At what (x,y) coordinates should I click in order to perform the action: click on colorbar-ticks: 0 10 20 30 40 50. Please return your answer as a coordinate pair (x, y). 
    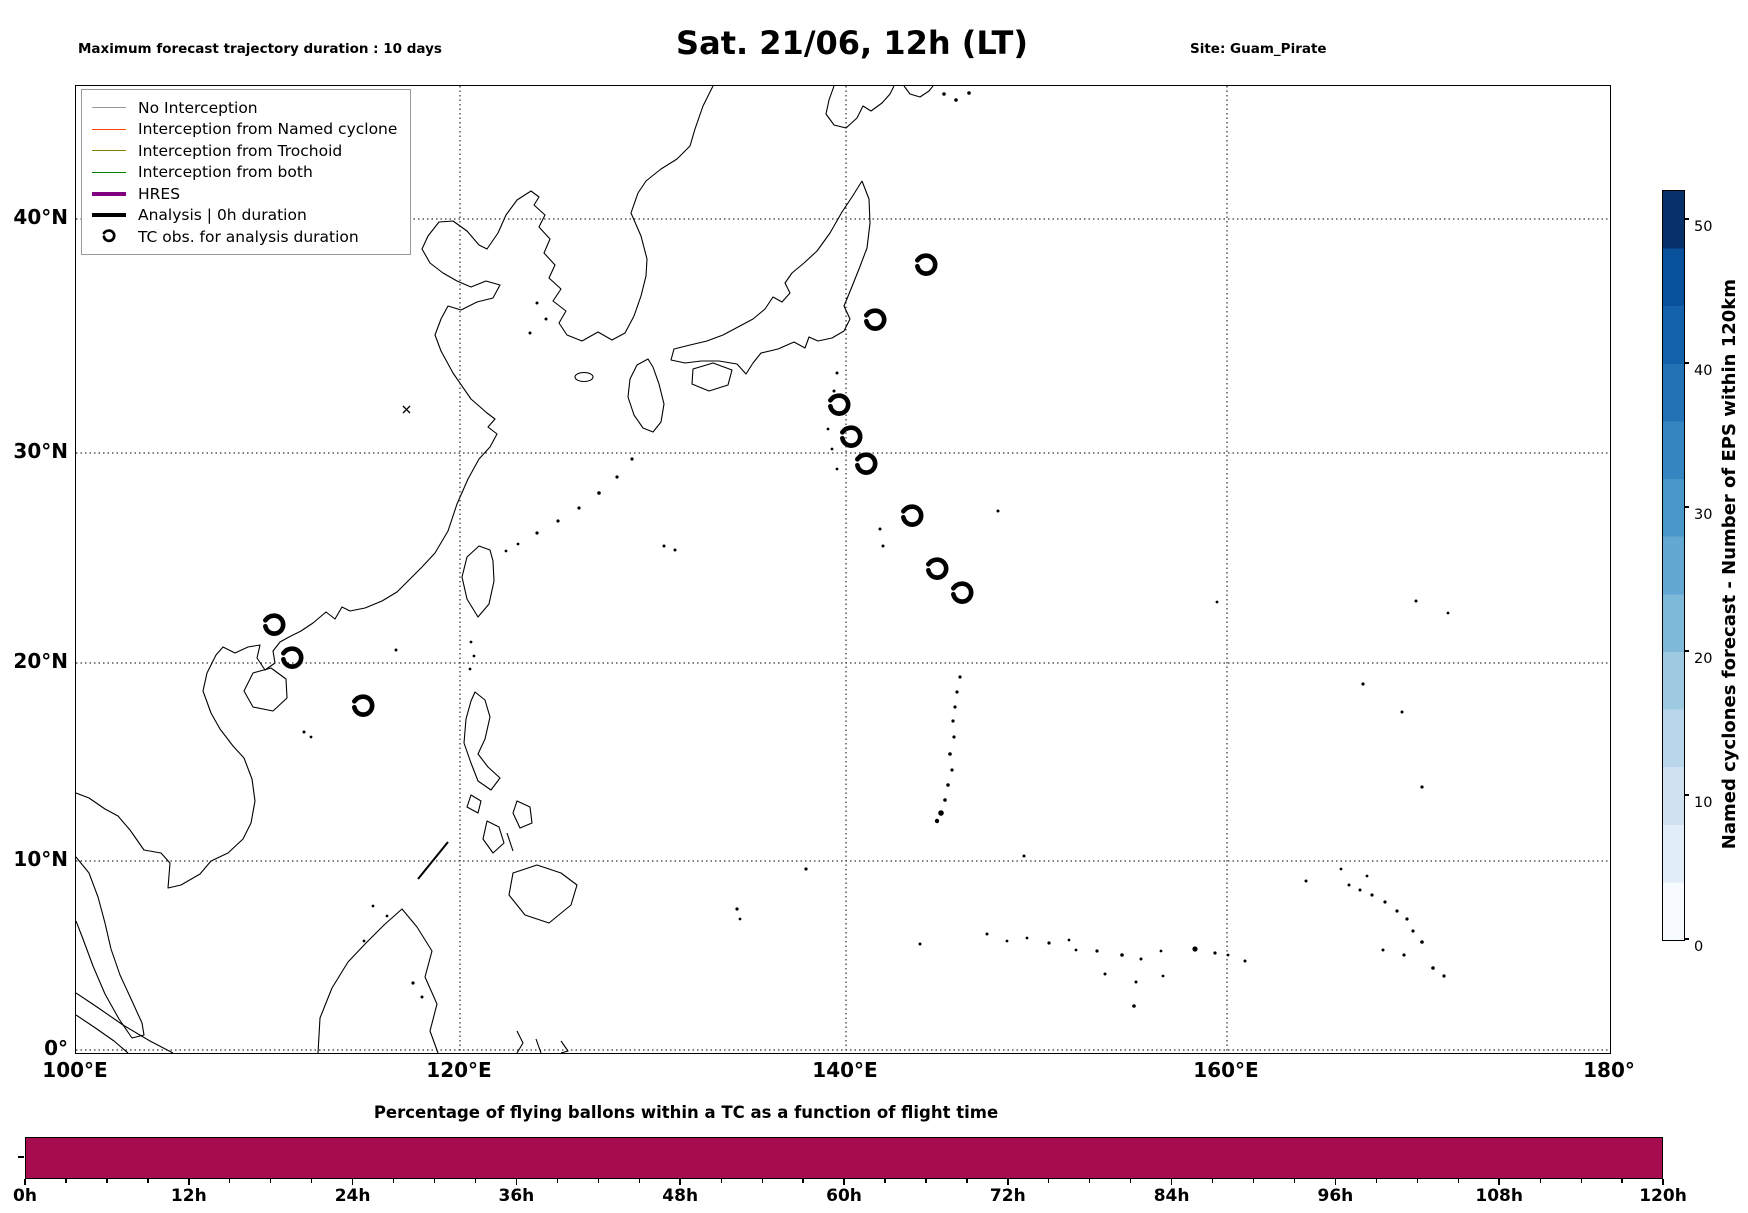
    Looking at the image, I should click on (1704, 572).